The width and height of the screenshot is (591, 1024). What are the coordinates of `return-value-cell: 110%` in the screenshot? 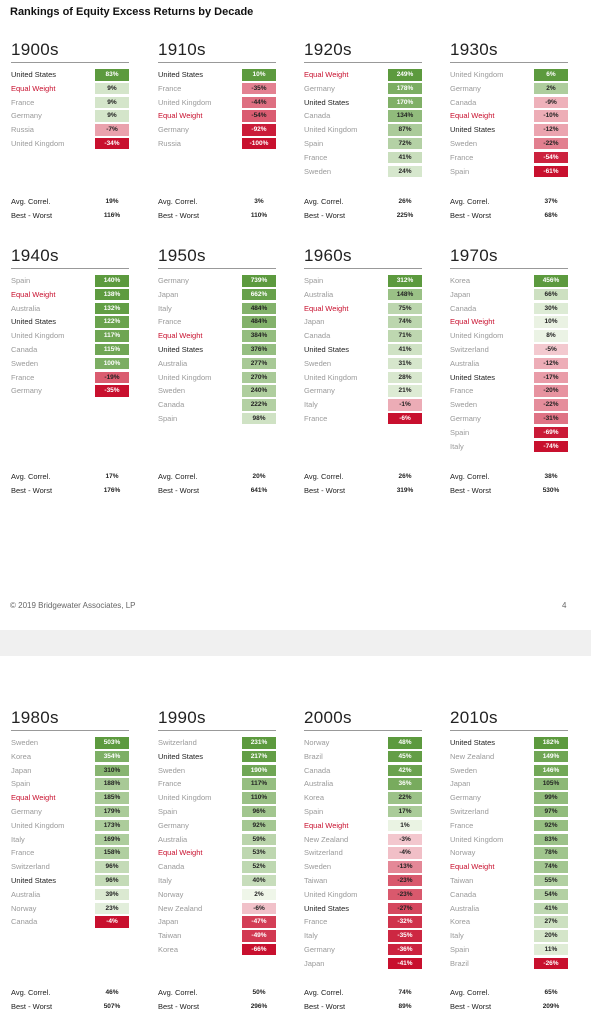 It's located at (259, 798).